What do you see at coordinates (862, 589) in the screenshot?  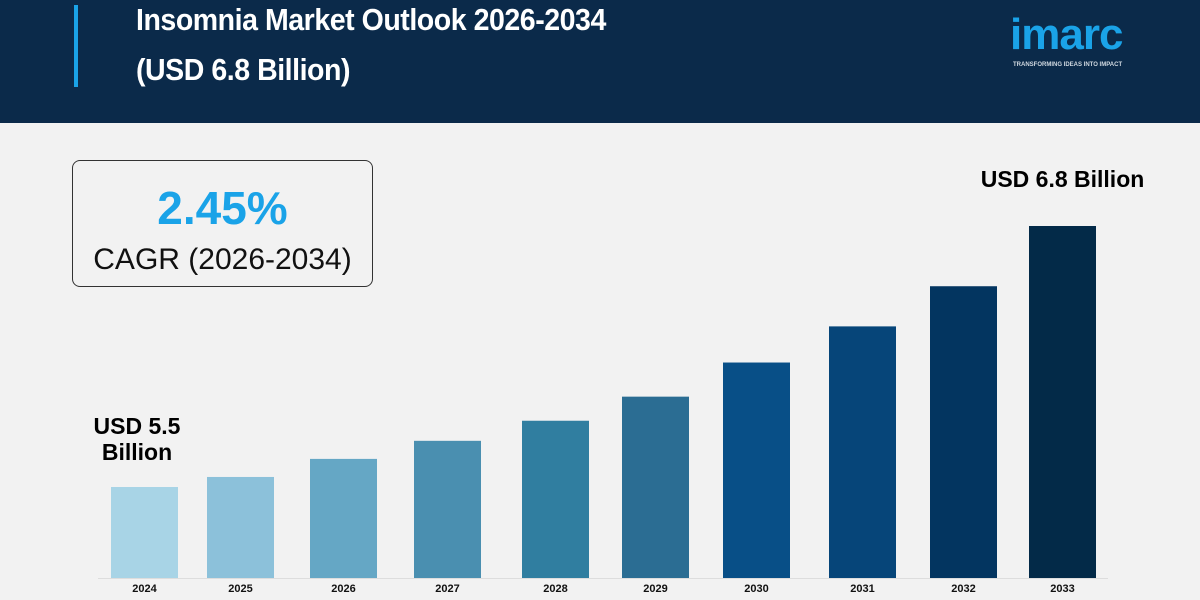 I see `x-tick-label: 2031` at bounding box center [862, 589].